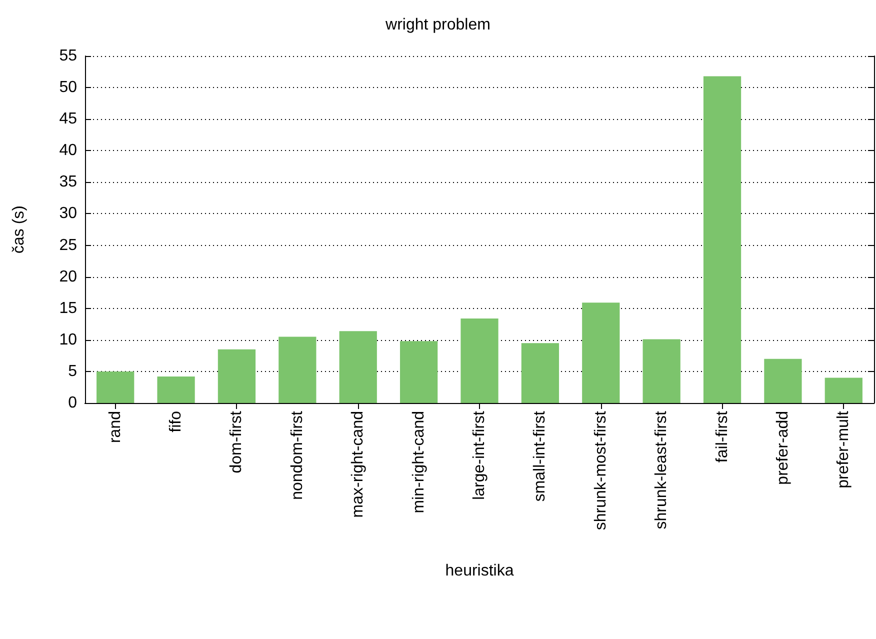  I want to click on y-tick-label: 50, so click(68, 87).